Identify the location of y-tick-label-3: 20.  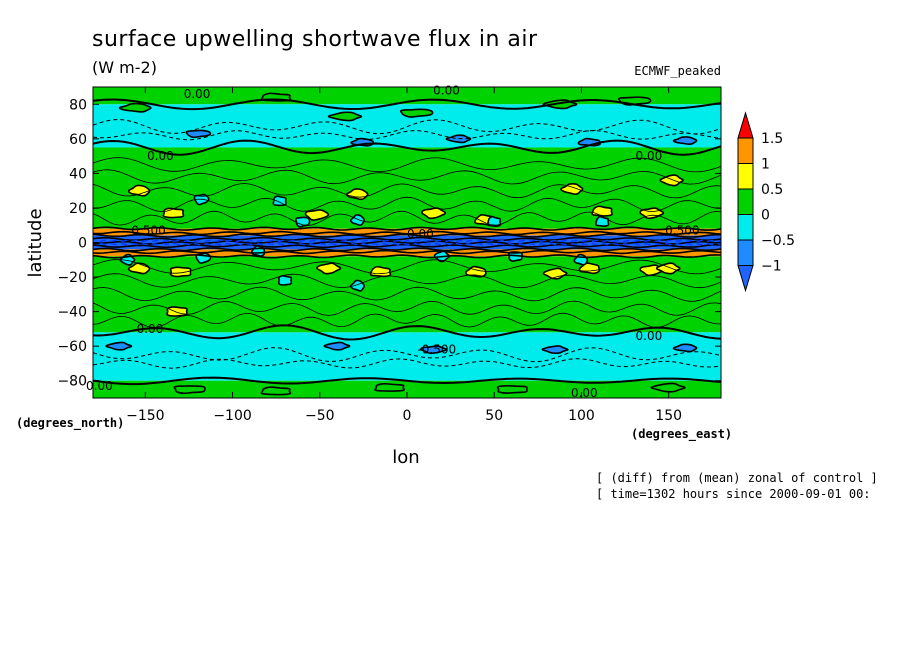
(78, 209).